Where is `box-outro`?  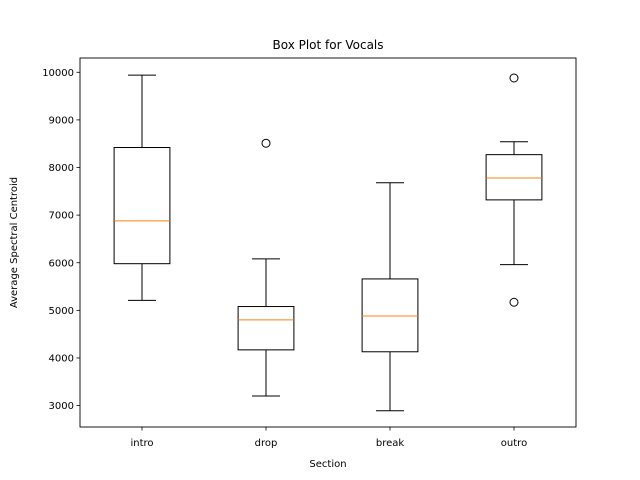 box-outro is located at coordinates (514, 190).